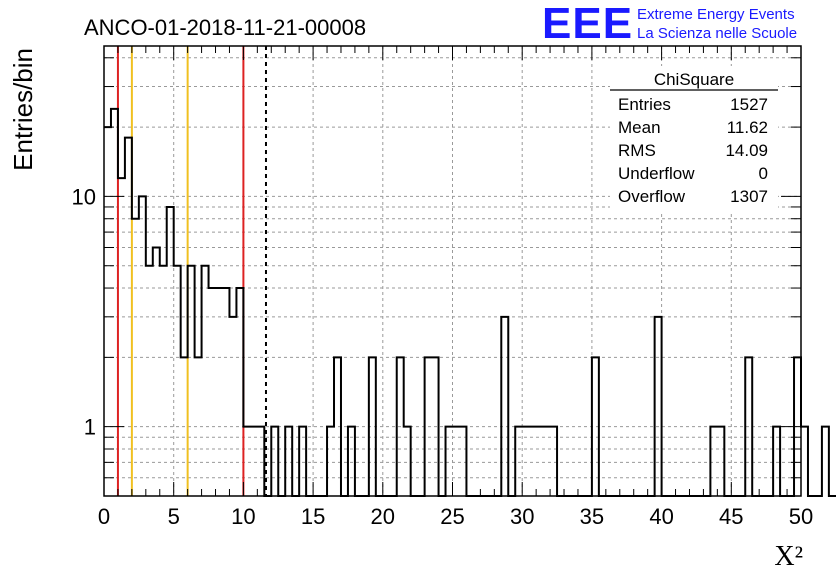  What do you see at coordinates (587, 24) in the screenshot?
I see `logo-mark: EEE` at bounding box center [587, 24].